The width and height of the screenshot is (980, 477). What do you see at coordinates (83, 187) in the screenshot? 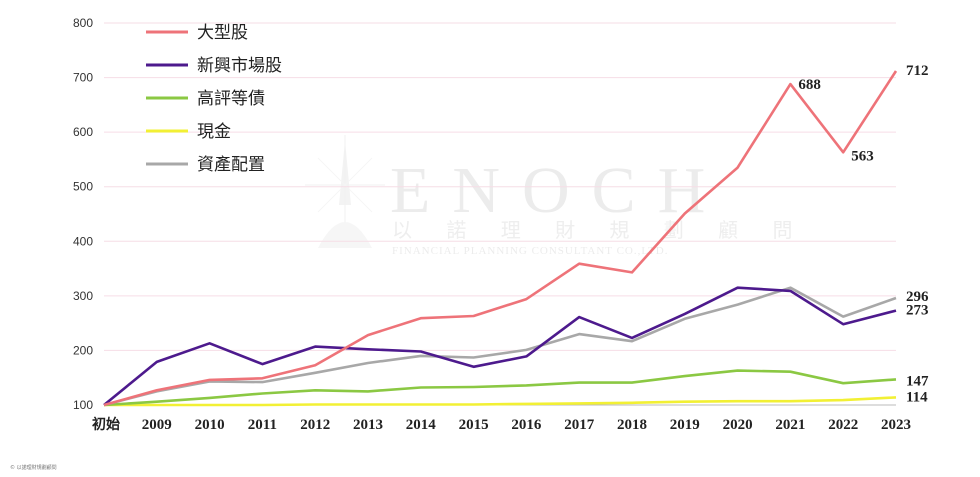
I see `y-tick-label: 500` at bounding box center [83, 187].